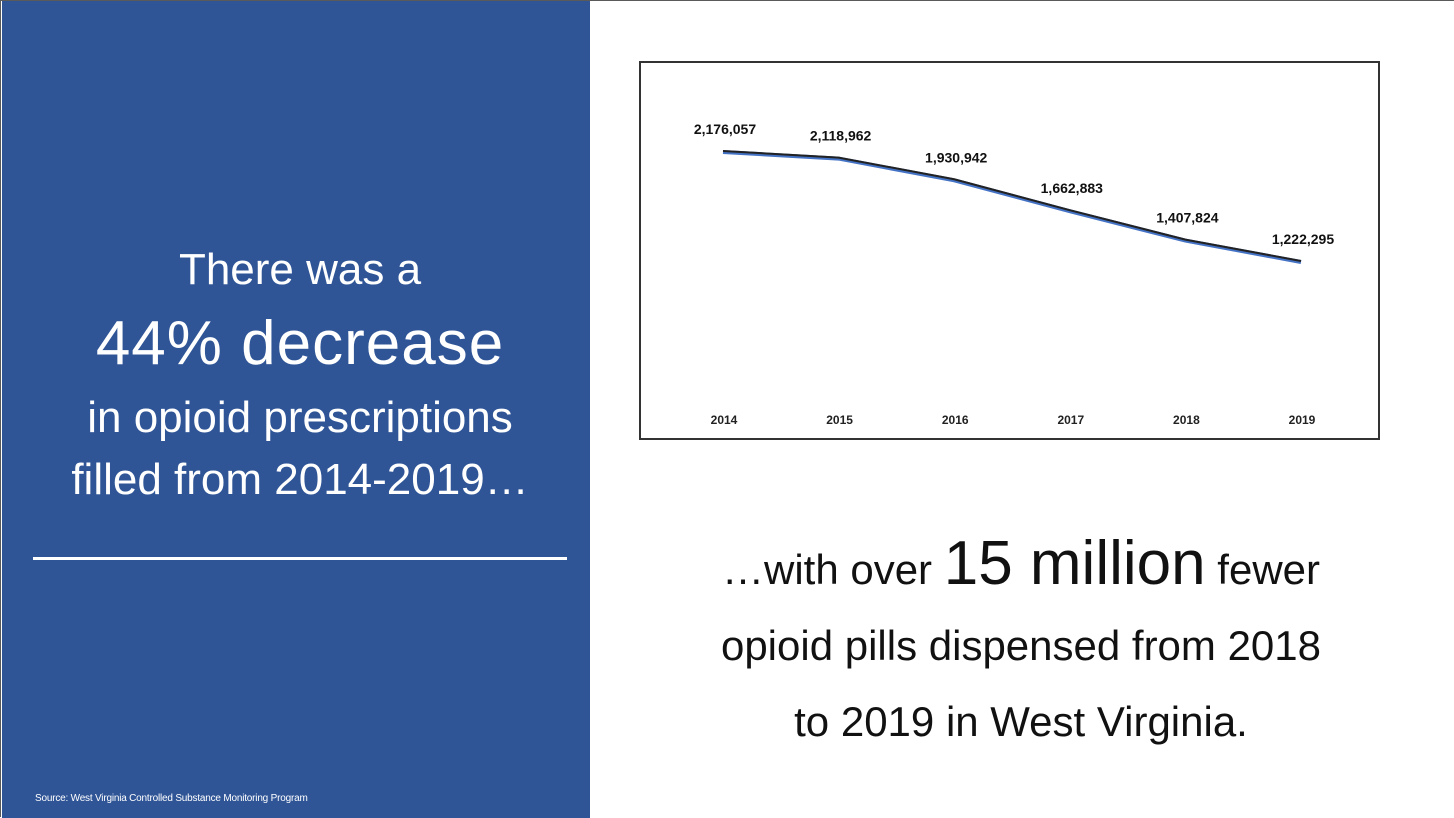 The height and width of the screenshot is (818, 1454). I want to click on data-label-2017: 1,662,883, so click(1072, 188).